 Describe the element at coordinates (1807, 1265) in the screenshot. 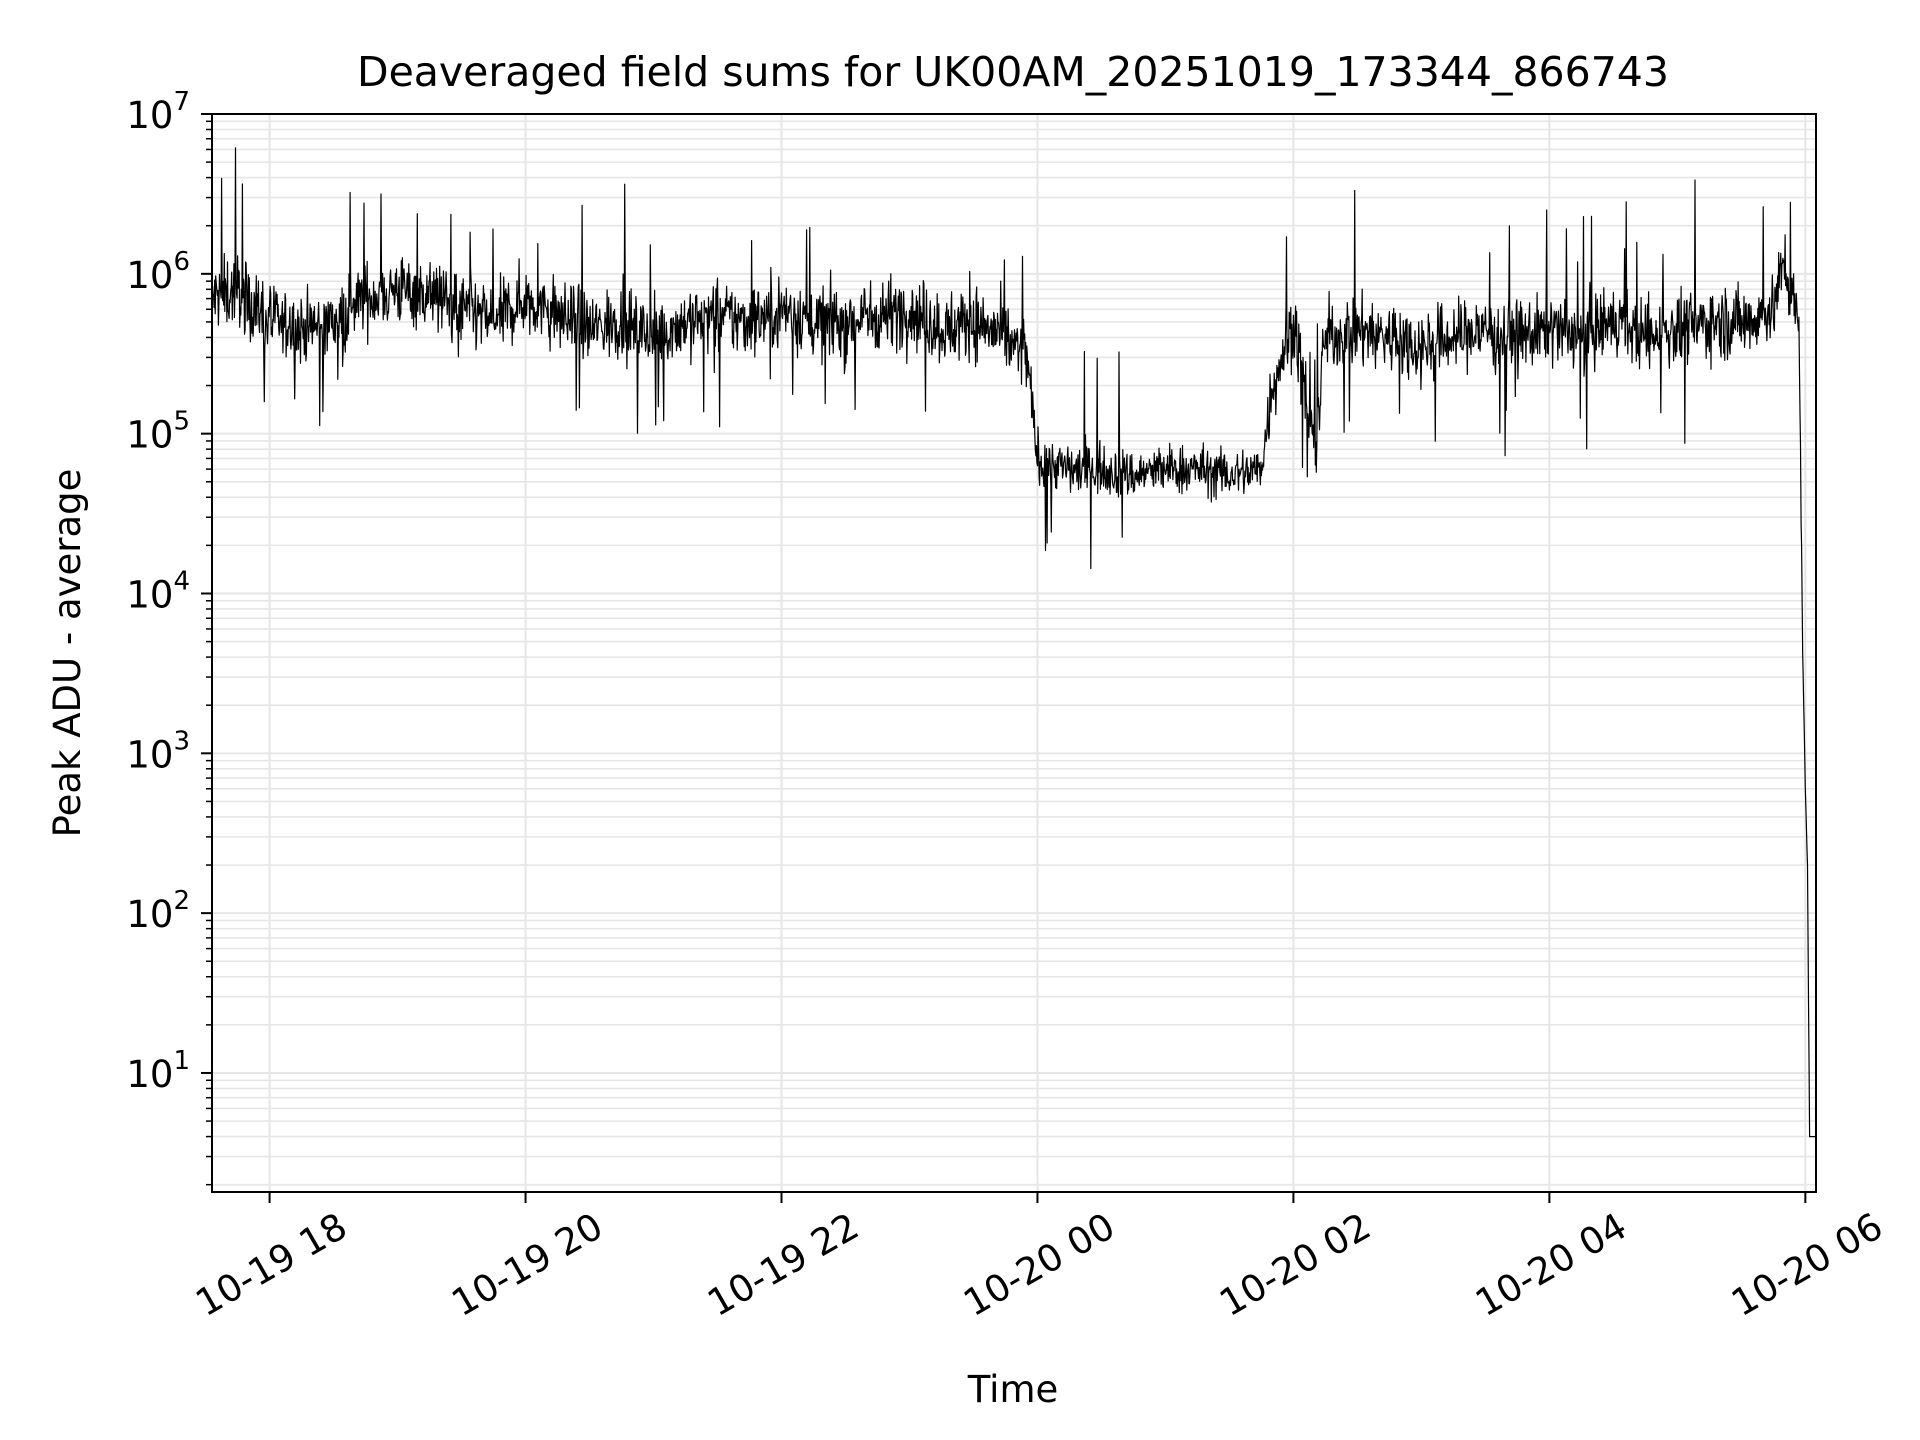

I see `x-tick-label: 10-20 06` at that location.